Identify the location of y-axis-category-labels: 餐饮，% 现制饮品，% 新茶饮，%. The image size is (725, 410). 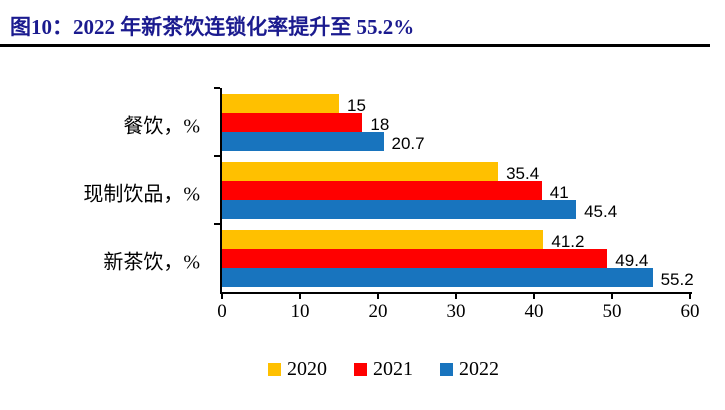
(100, 190).